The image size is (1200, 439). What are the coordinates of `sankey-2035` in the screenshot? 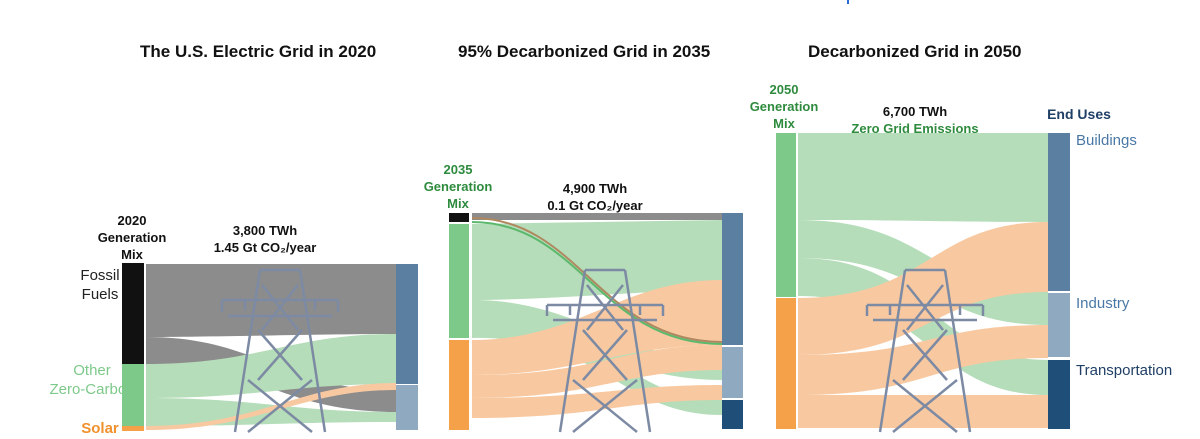 It's located at (596, 323).